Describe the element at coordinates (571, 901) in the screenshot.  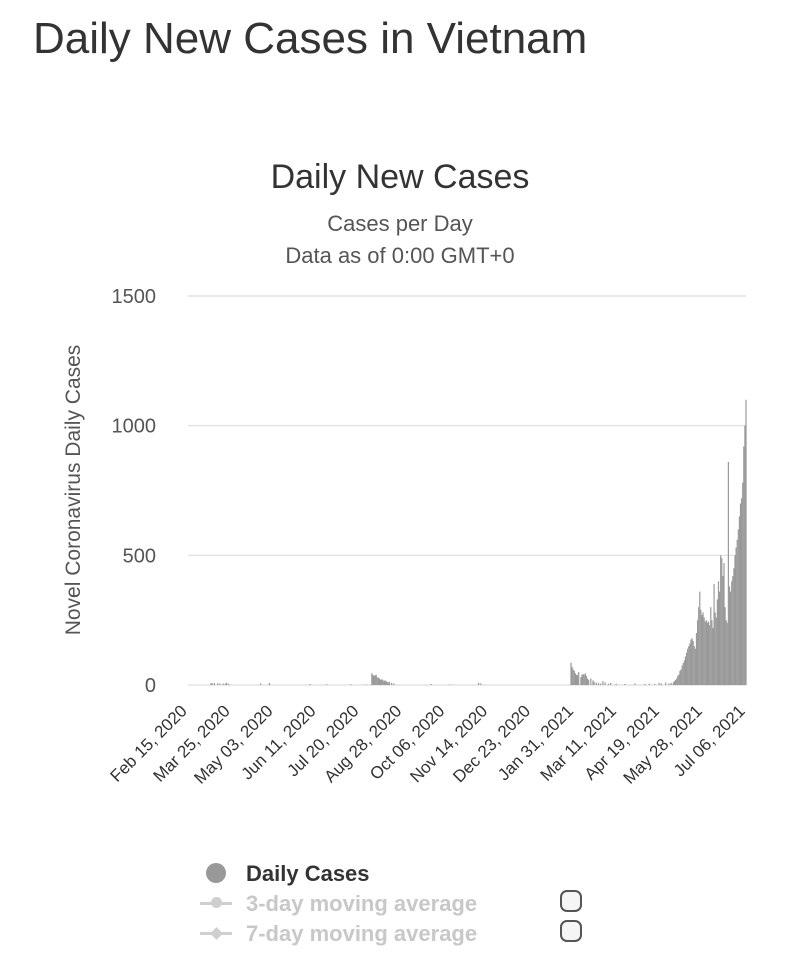
I see `toggle-3-day-average` at that location.